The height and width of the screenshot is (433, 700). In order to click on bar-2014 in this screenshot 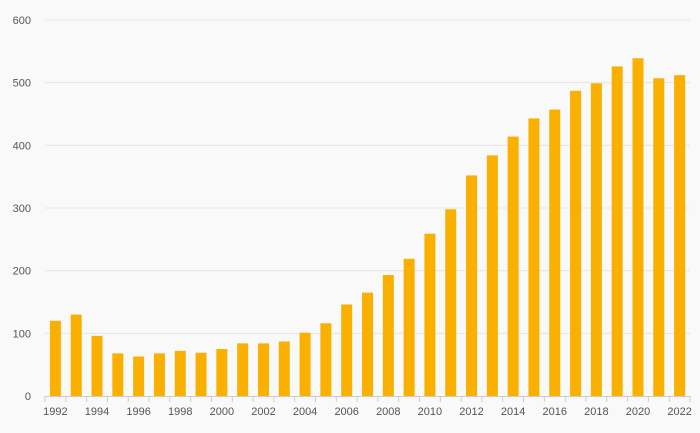, I will do `click(513, 266)`.